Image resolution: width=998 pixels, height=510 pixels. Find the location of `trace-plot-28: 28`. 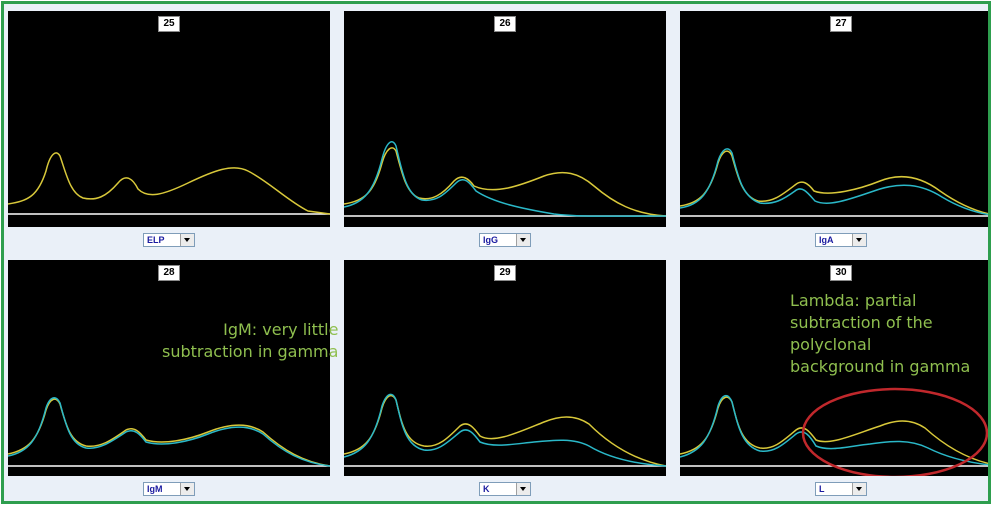

trace-plot-28: 28 is located at coordinates (169, 368).